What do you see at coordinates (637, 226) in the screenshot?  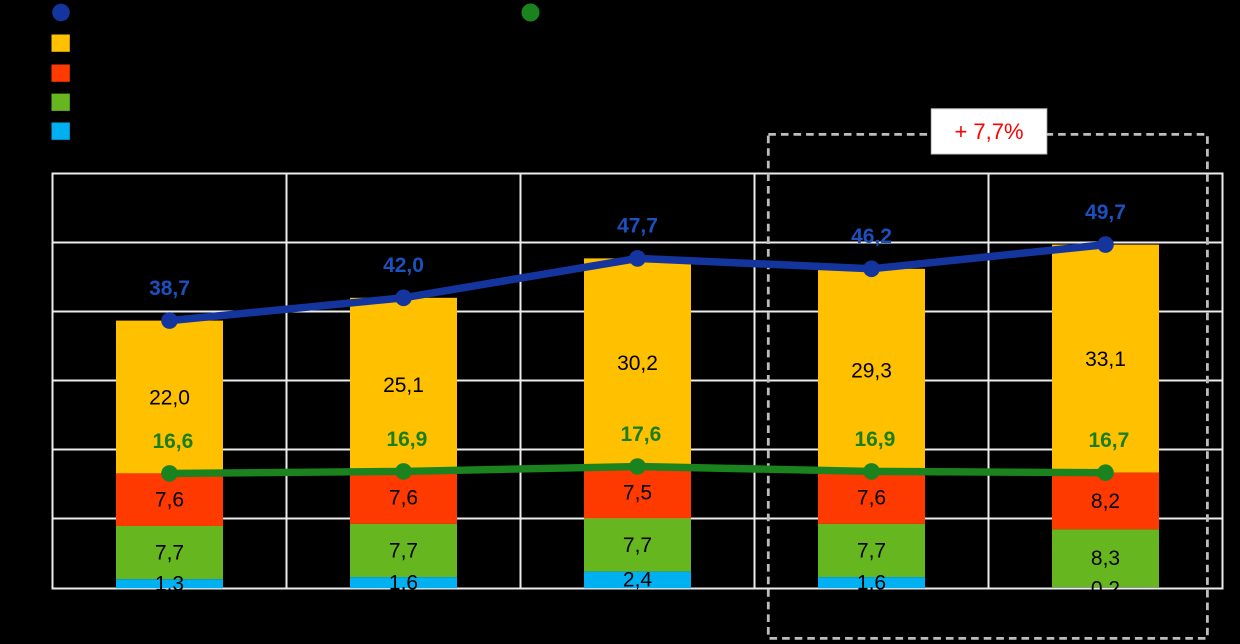 I see `svg-text: 47,7` at bounding box center [637, 226].